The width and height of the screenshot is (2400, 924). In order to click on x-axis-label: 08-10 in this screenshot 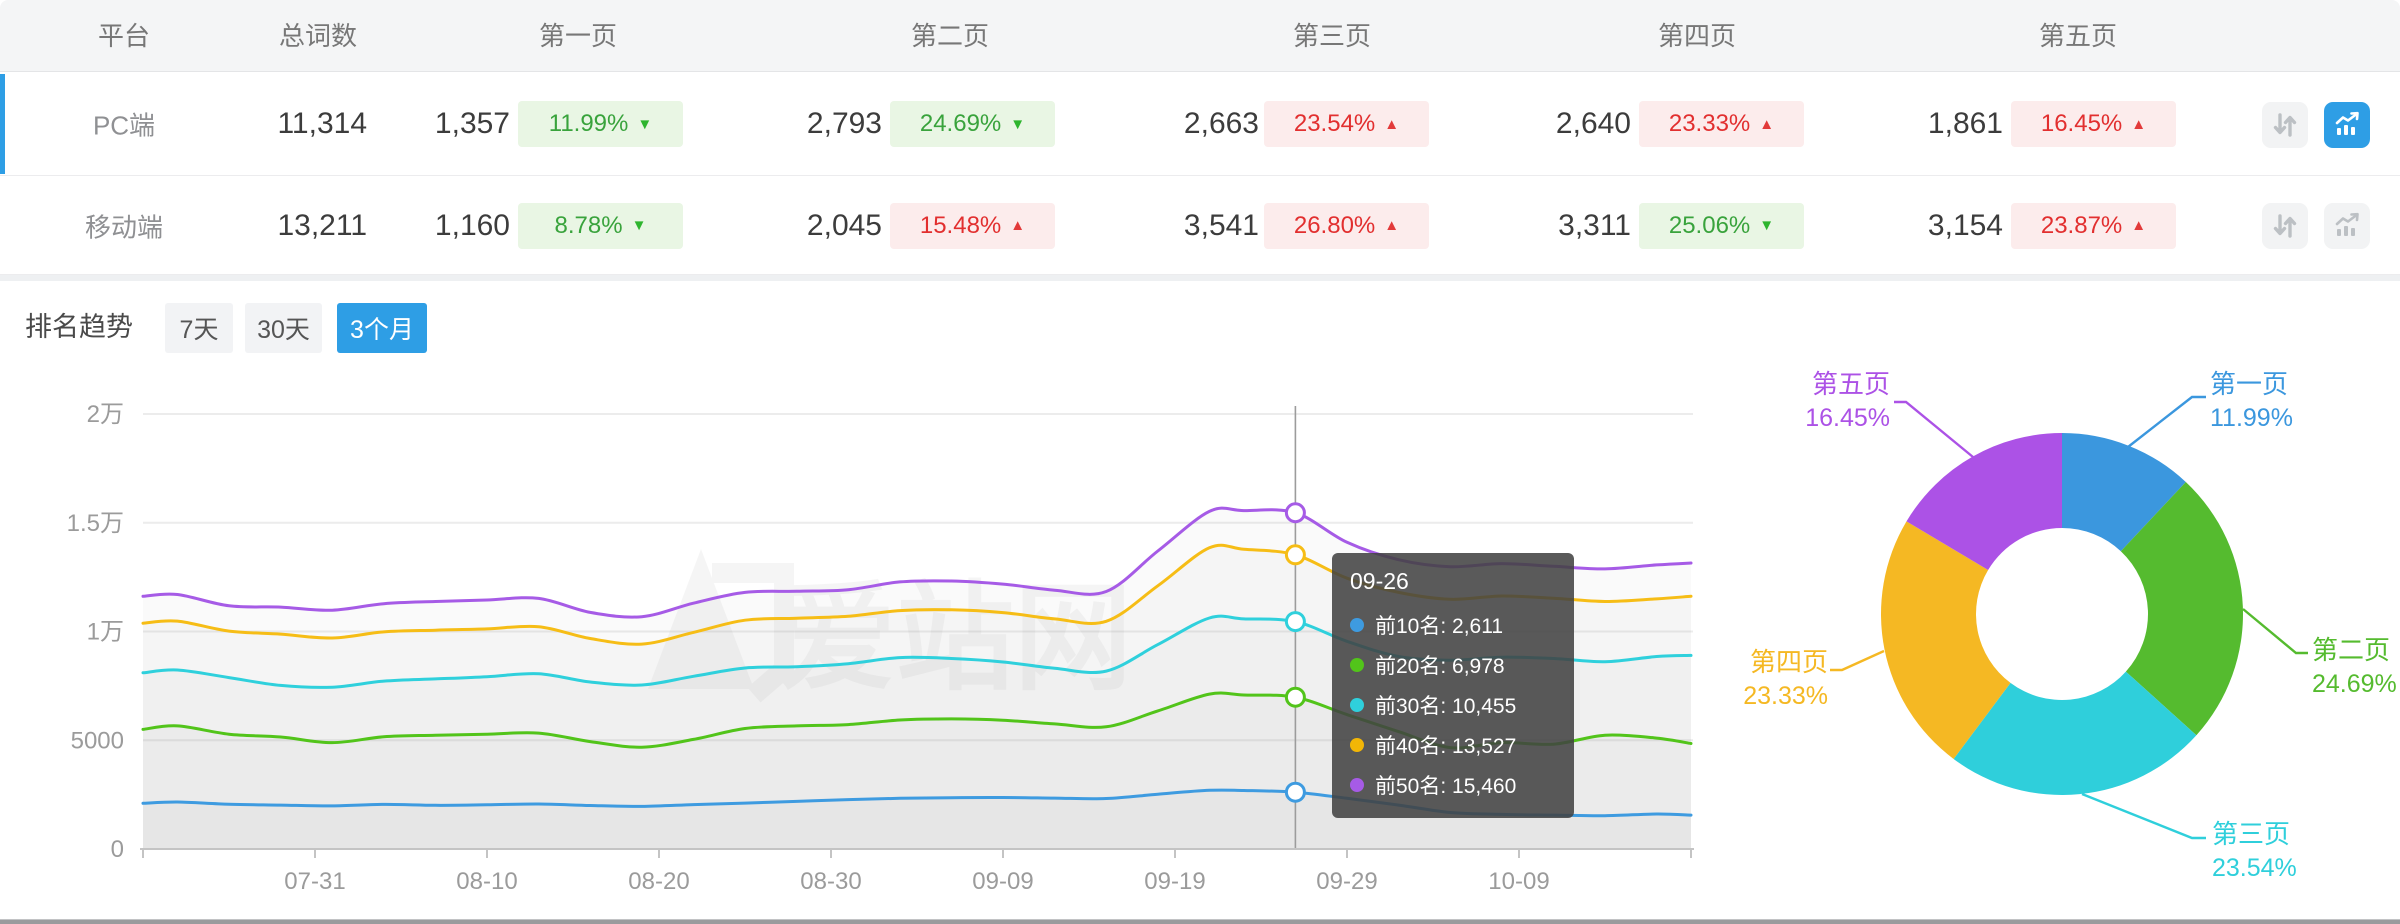, I will do `click(486, 881)`.